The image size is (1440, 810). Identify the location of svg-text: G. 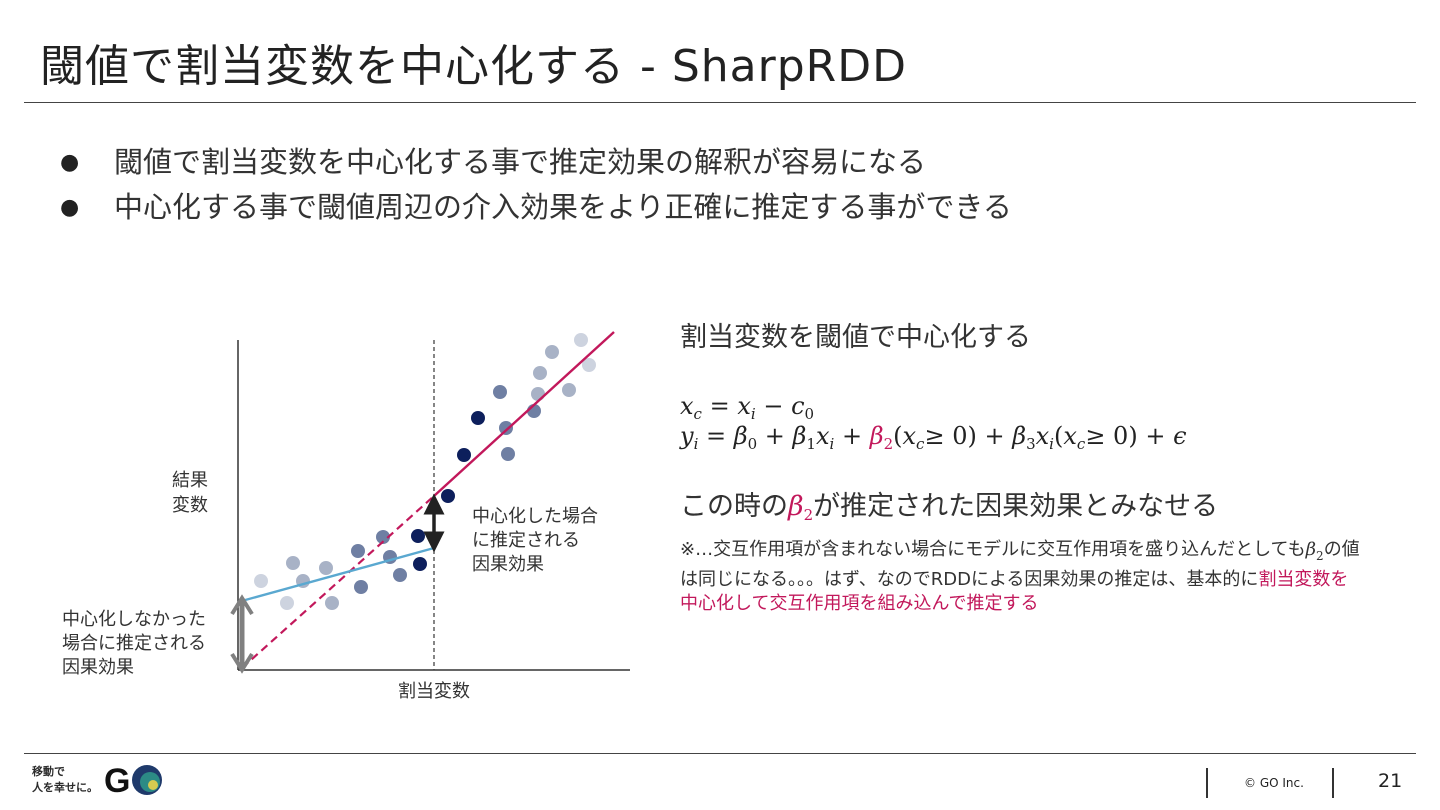
(117, 780).